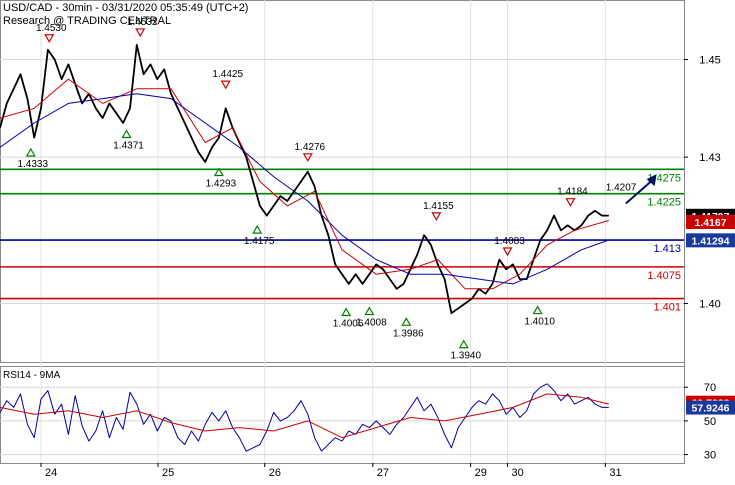 This screenshot has height=485, width=735. Describe the element at coordinates (667, 308) in the screenshot. I see `level-label: 1.401` at that location.